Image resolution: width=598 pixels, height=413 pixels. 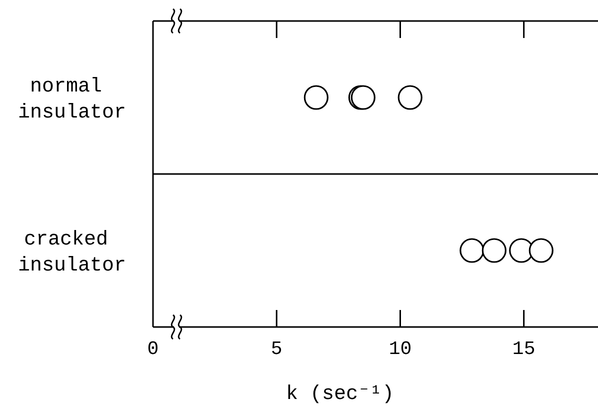 I want to click on x-axis-title: k (sec⁻¹), so click(x=340, y=395).